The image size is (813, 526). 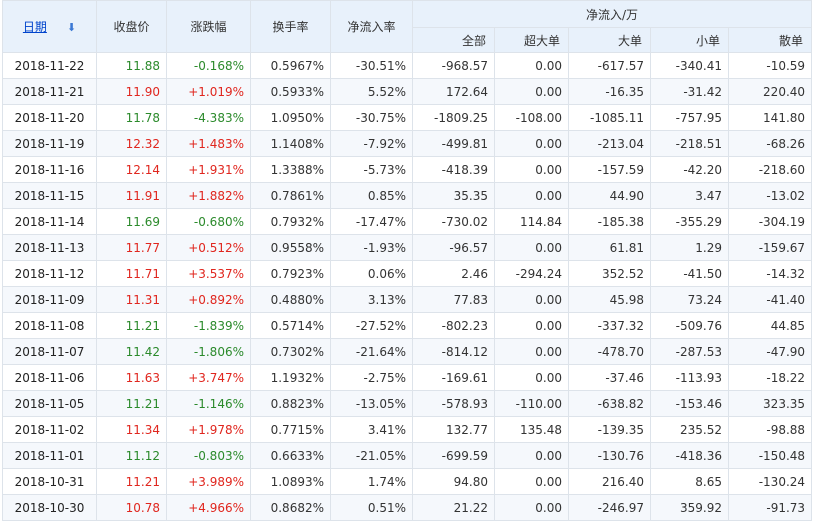 I want to click on cell-date: 2018-11-22, so click(x=49, y=65).